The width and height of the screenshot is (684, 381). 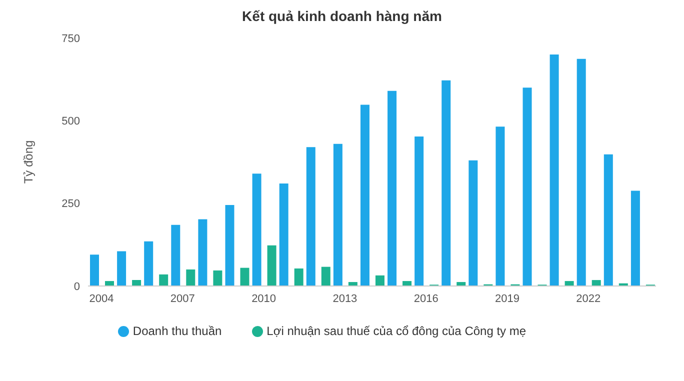 What do you see at coordinates (71, 38) in the screenshot?
I see `y-tick-label: 750` at bounding box center [71, 38].